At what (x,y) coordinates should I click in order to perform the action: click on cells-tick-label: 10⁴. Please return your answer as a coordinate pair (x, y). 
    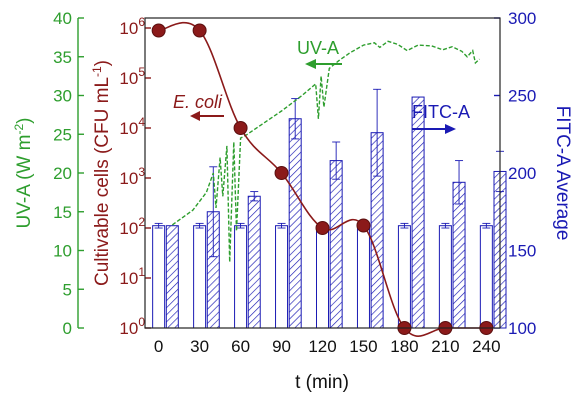
    Looking at the image, I should click on (132, 126).